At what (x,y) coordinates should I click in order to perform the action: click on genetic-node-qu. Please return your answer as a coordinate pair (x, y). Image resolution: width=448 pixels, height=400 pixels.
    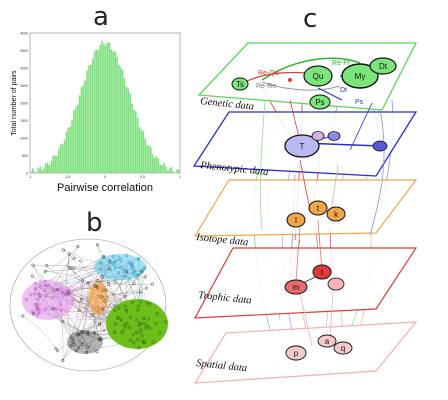
    Looking at the image, I should click on (318, 76).